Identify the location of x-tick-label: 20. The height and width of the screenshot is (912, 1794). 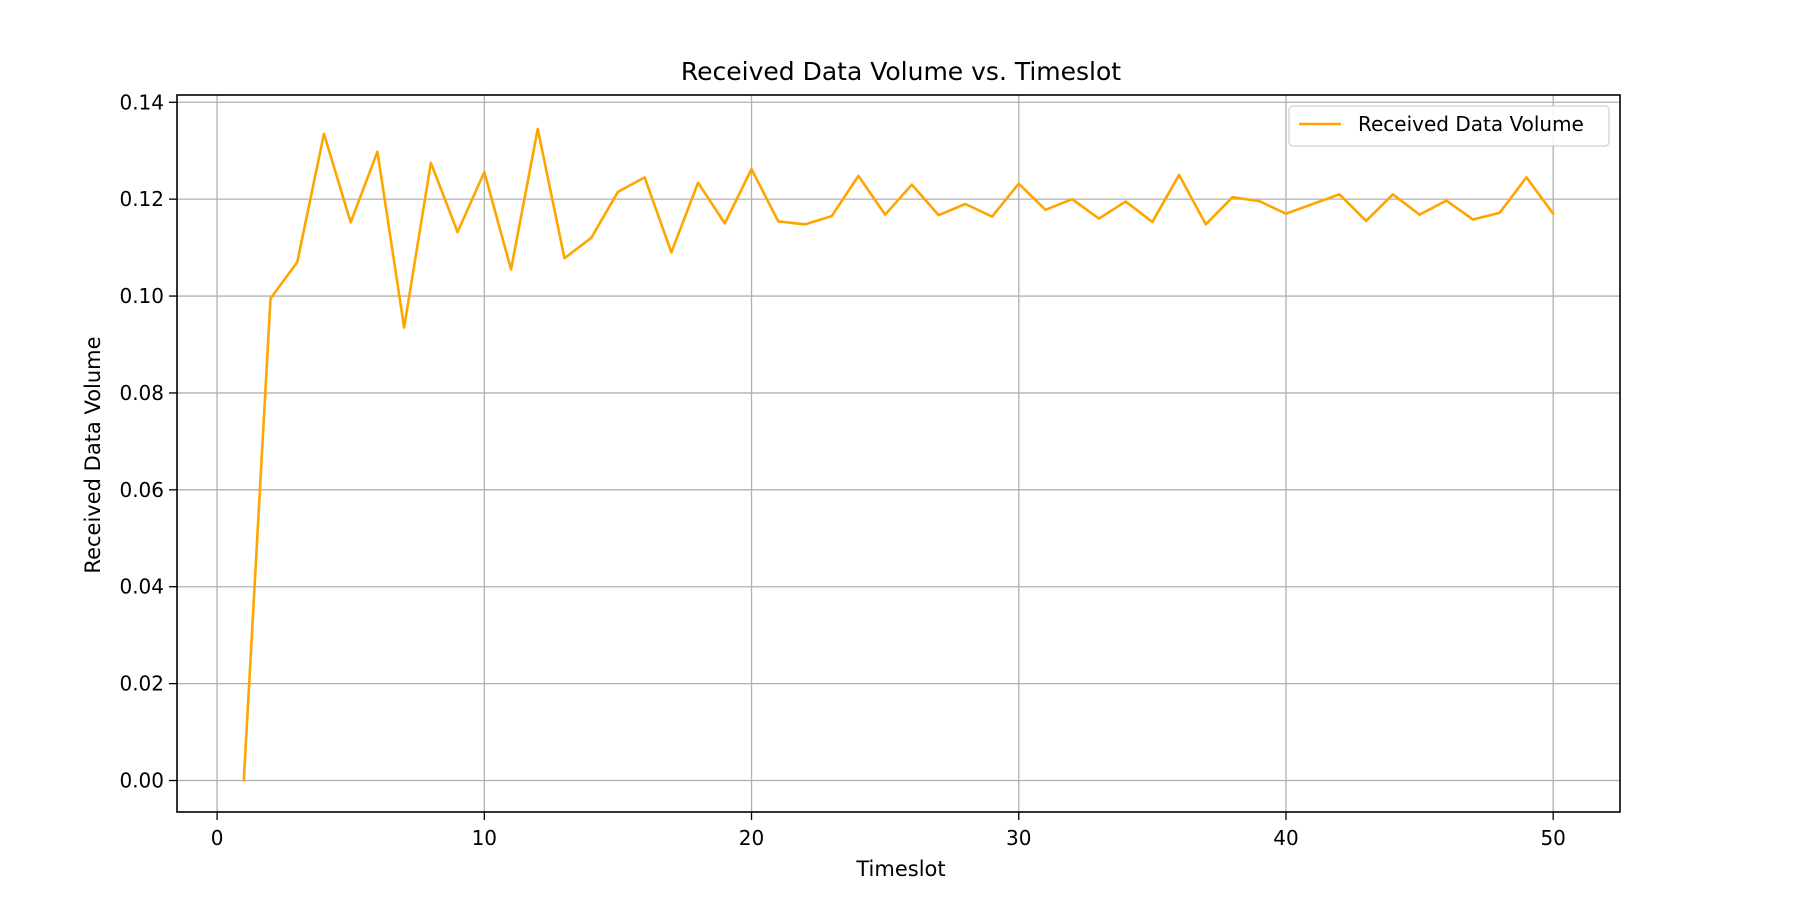
(751, 838).